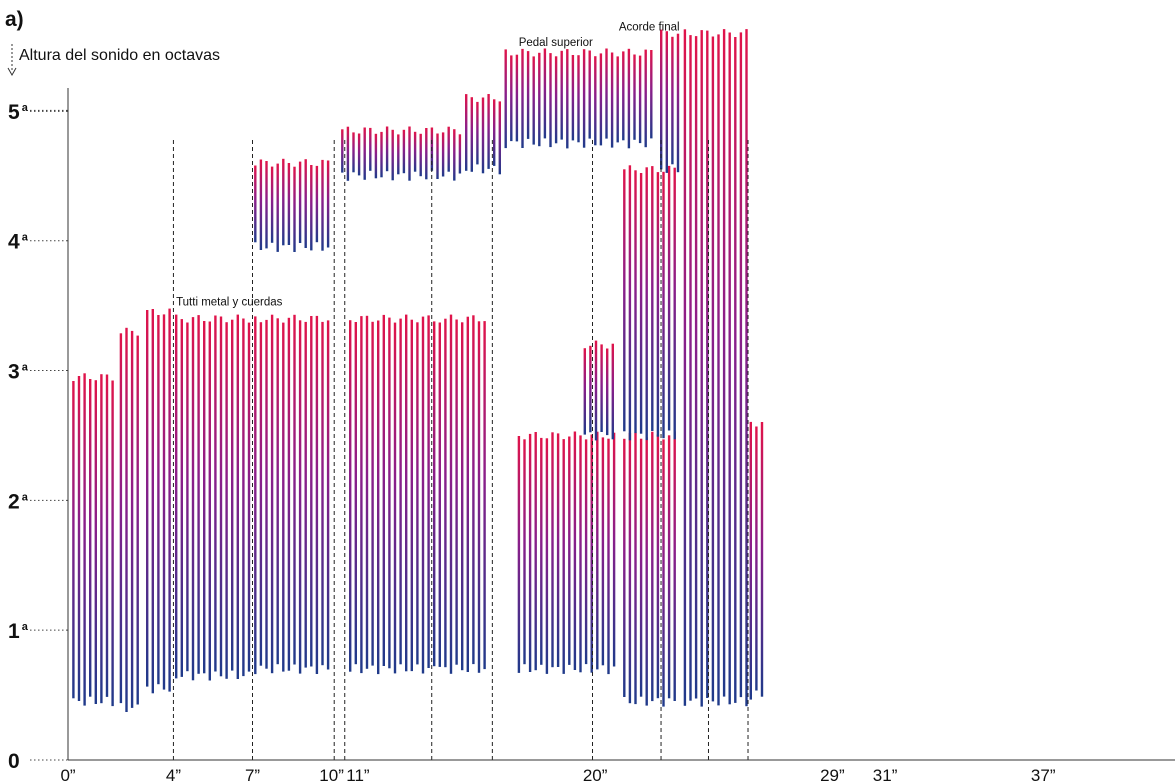 Image resolution: width=1175 pixels, height=784 pixels. Describe the element at coordinates (331, 775) in the screenshot. I see `x-tick-label: 10”` at that location.